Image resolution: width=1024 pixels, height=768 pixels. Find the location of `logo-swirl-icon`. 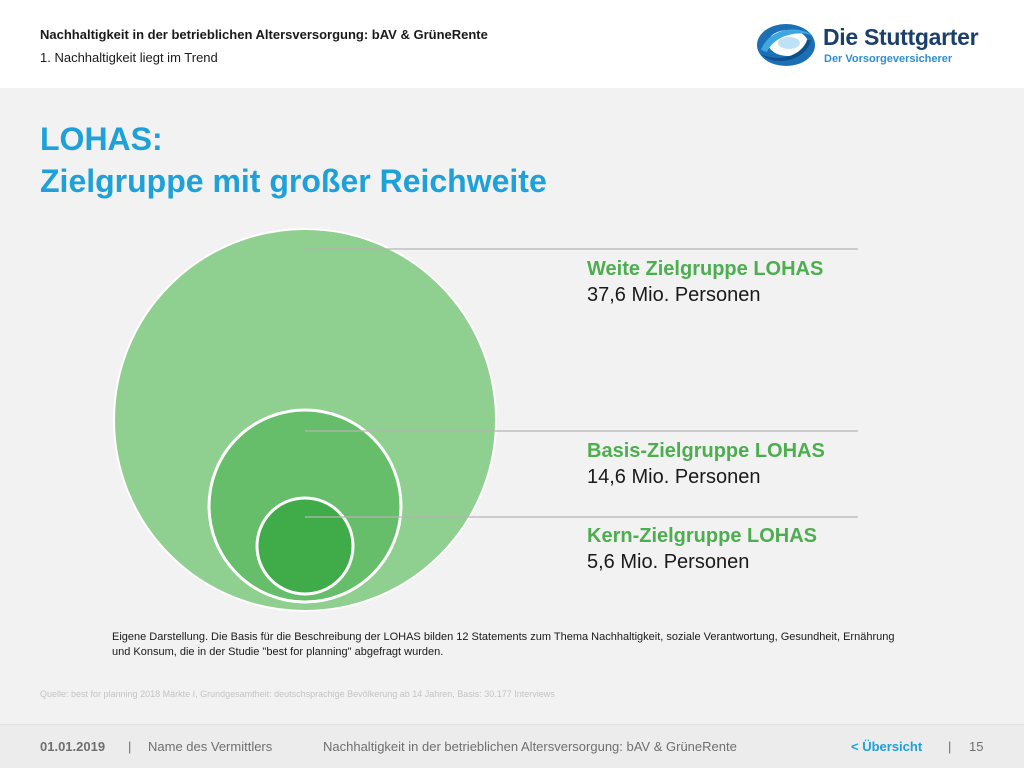

logo-swirl-icon is located at coordinates (786, 45).